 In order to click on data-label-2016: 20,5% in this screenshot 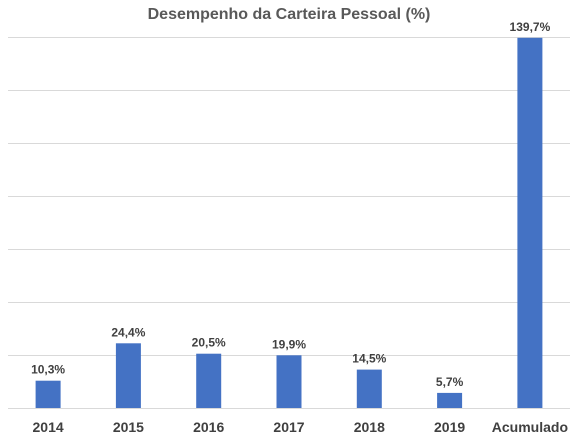, I will do `click(209, 343)`.